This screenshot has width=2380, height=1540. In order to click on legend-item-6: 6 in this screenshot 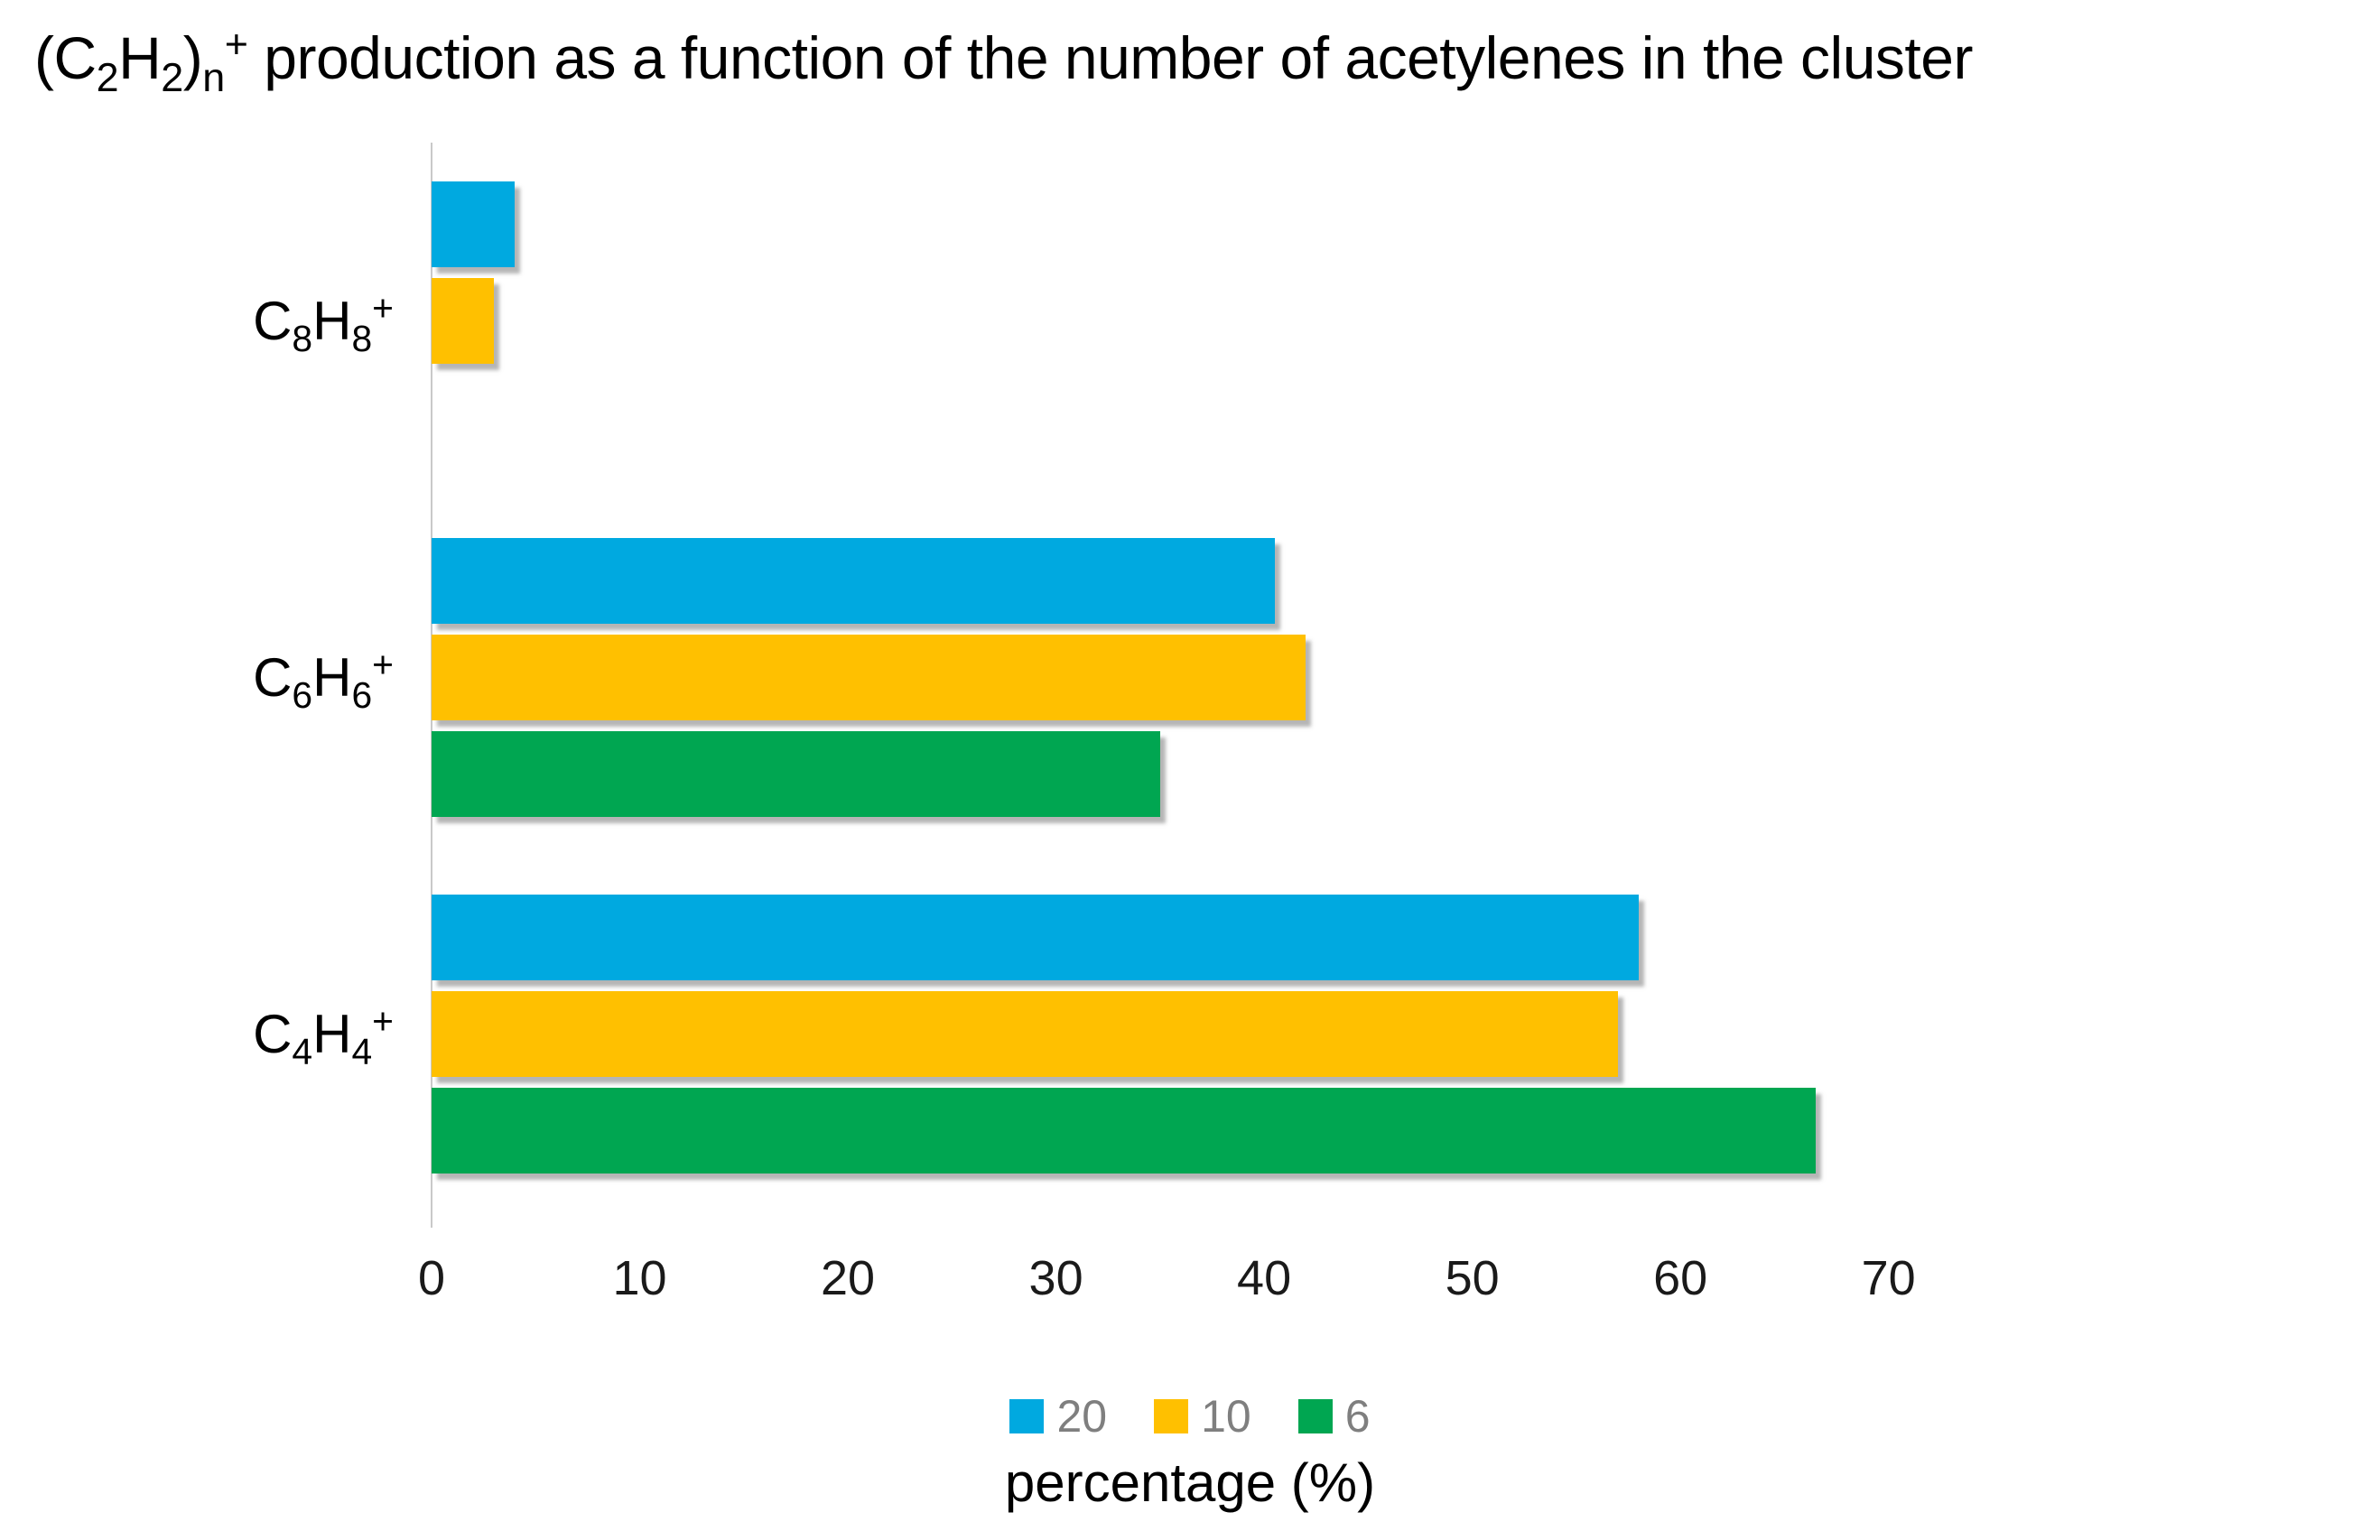, I will do `click(1334, 1416)`.